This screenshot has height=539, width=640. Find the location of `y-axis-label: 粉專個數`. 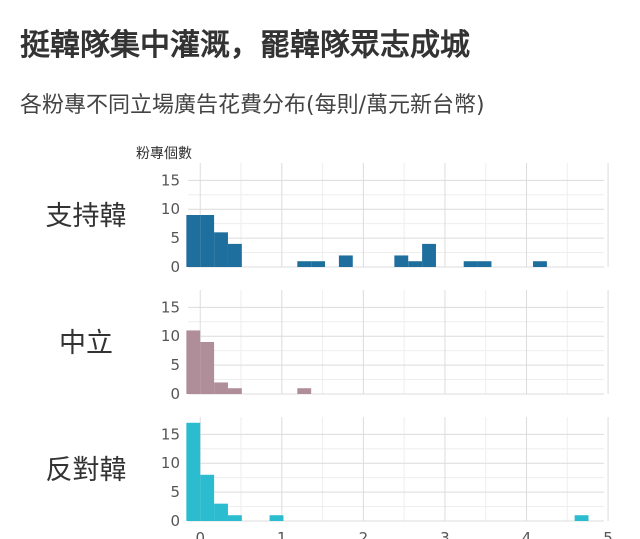

y-axis-label: 粉專個數 is located at coordinates (164, 154).